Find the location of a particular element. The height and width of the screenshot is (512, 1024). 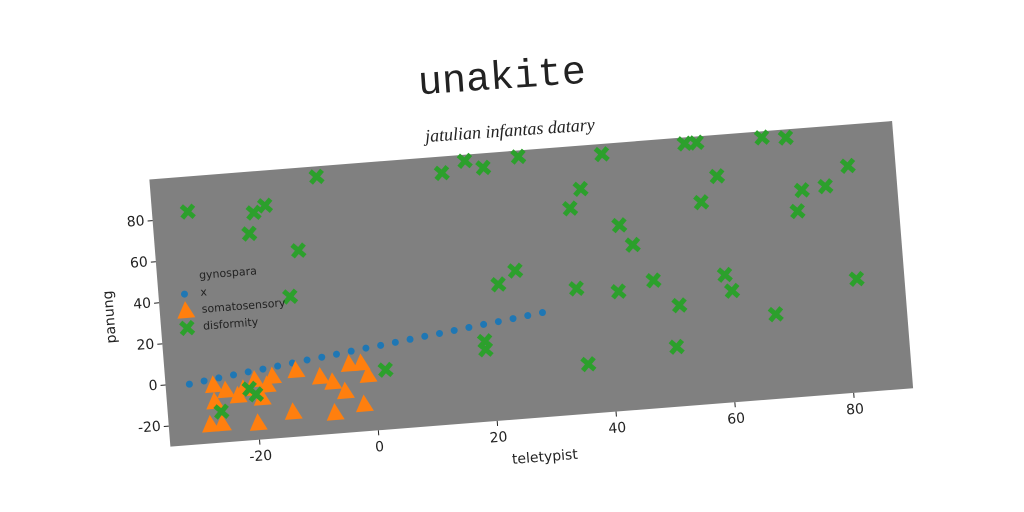

chart-subtitle: jatulian infantas datary is located at coordinates (508, 130).